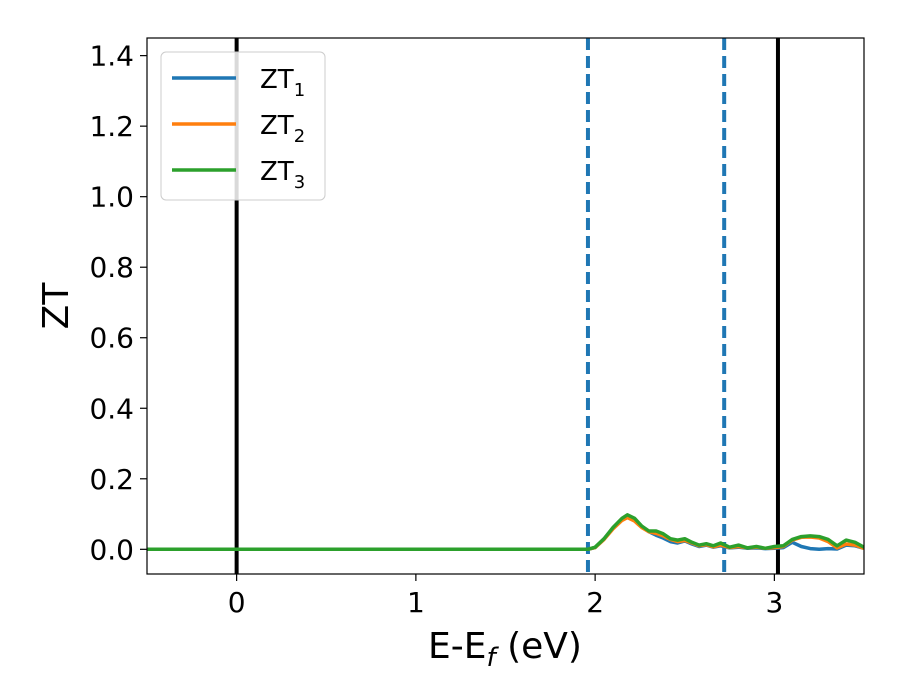 Image resolution: width=900 pixels, height=700 pixels. What do you see at coordinates (111, 549) in the screenshot?
I see `y-tick-label: 0.0` at bounding box center [111, 549].